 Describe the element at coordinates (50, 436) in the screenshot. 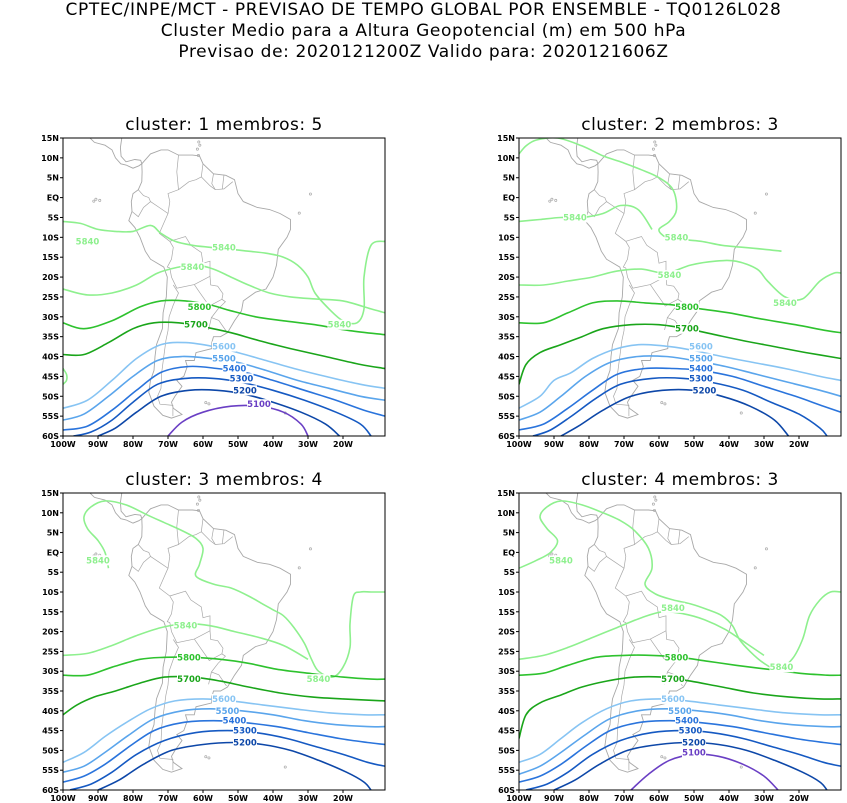

I see `lat-tick-label: 60S` at that location.